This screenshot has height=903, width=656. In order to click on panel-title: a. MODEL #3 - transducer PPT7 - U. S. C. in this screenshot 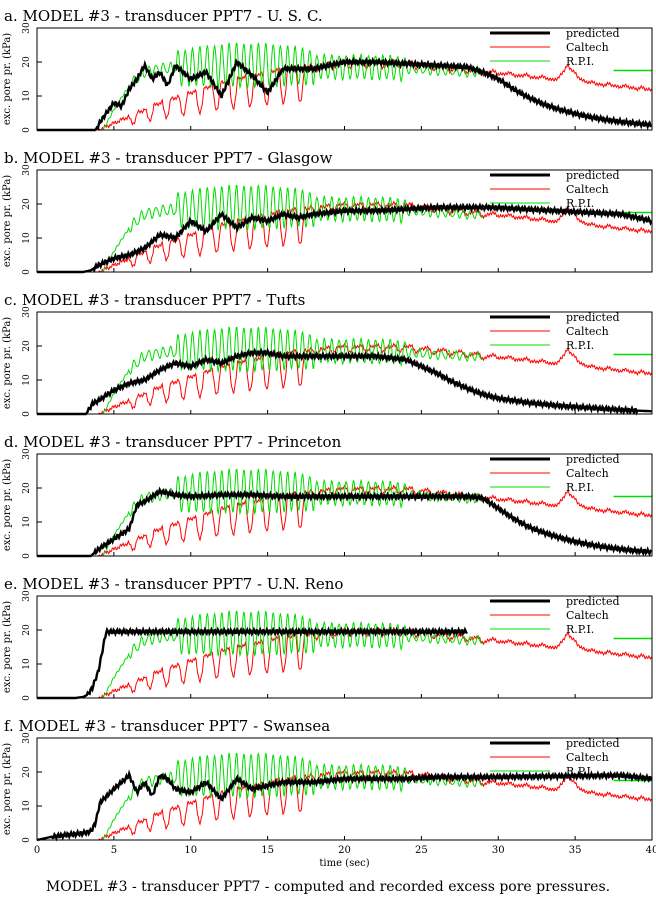, I will do `click(163, 16)`.